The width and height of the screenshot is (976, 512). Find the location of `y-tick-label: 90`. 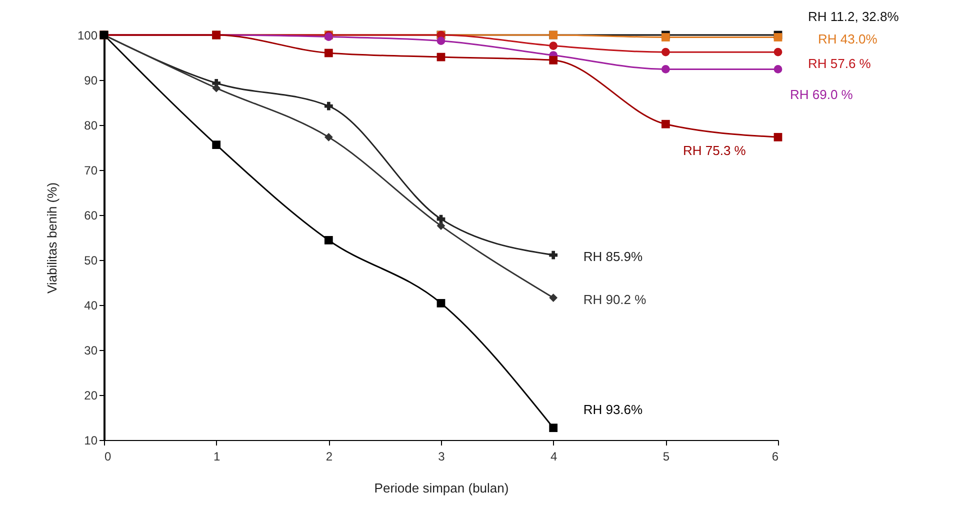

y-tick-label: 90 is located at coordinates (91, 81).